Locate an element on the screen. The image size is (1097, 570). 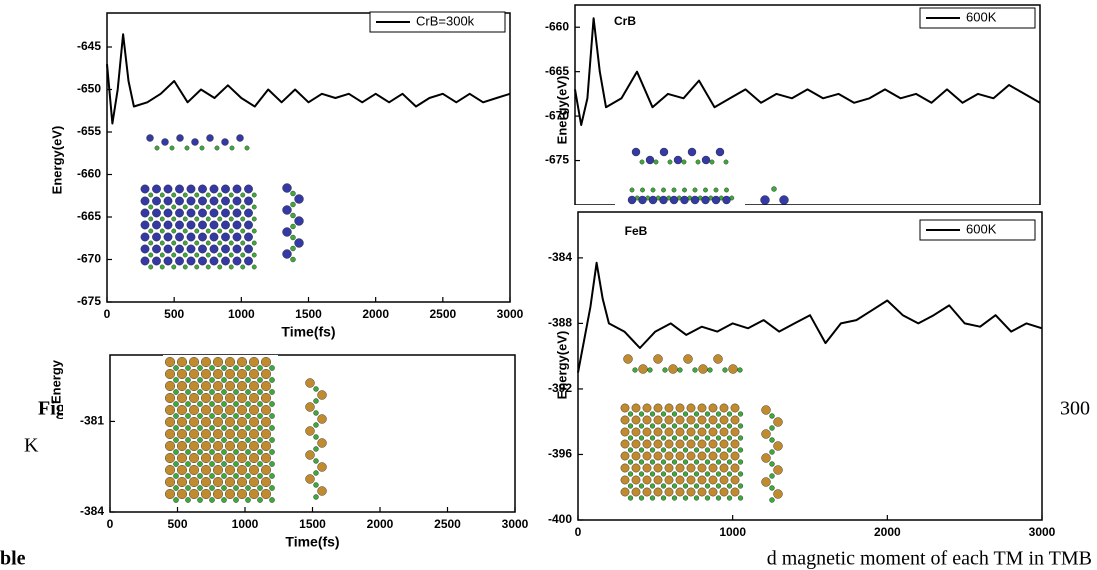
energy-line is located at coordinates (308, 79).